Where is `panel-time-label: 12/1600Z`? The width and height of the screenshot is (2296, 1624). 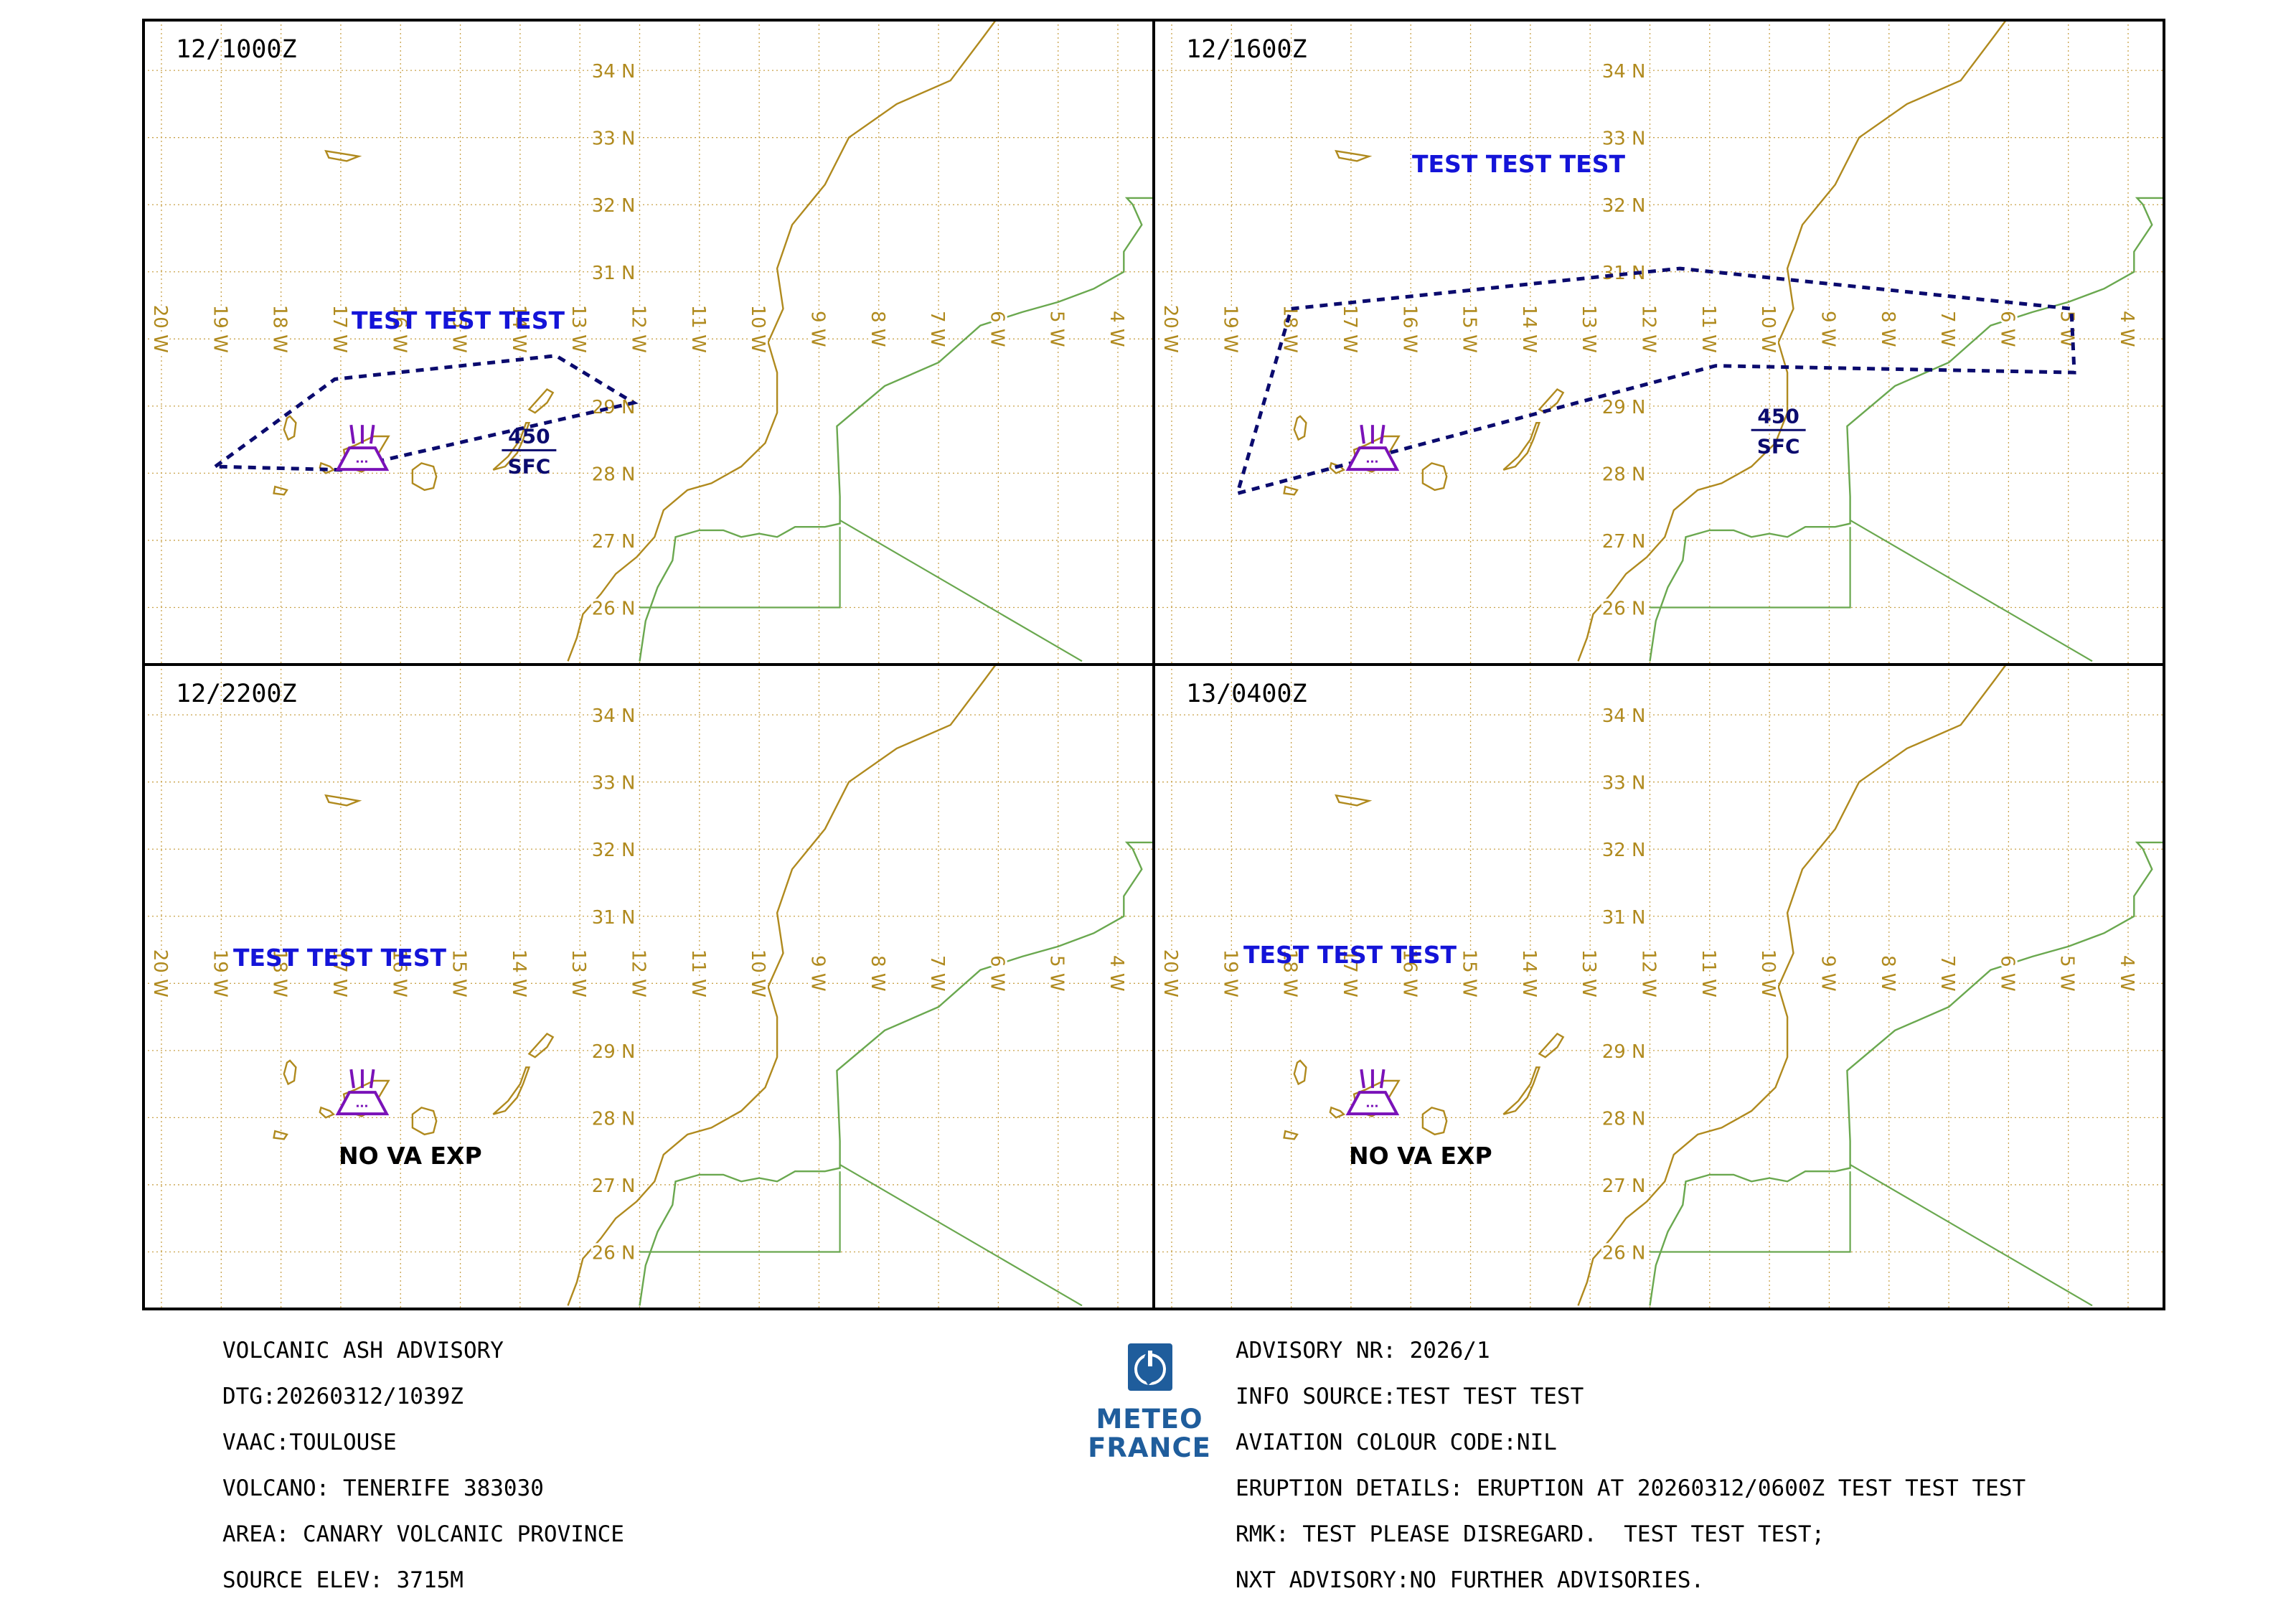 panel-time-label: 12/1600Z is located at coordinates (1246, 49).